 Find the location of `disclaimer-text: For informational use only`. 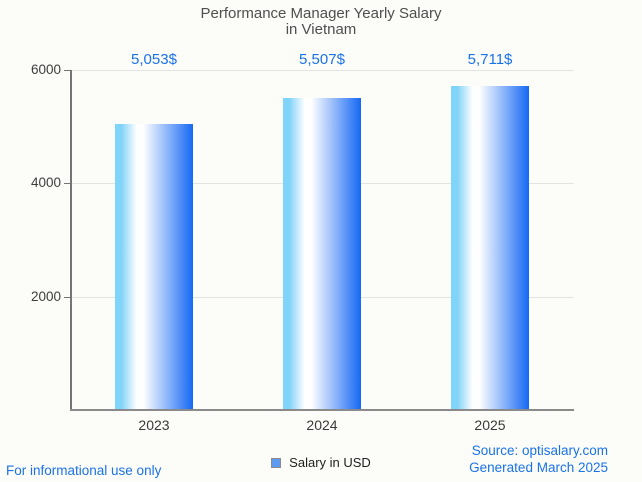

disclaimer-text: For informational use only is located at coordinates (84, 470).